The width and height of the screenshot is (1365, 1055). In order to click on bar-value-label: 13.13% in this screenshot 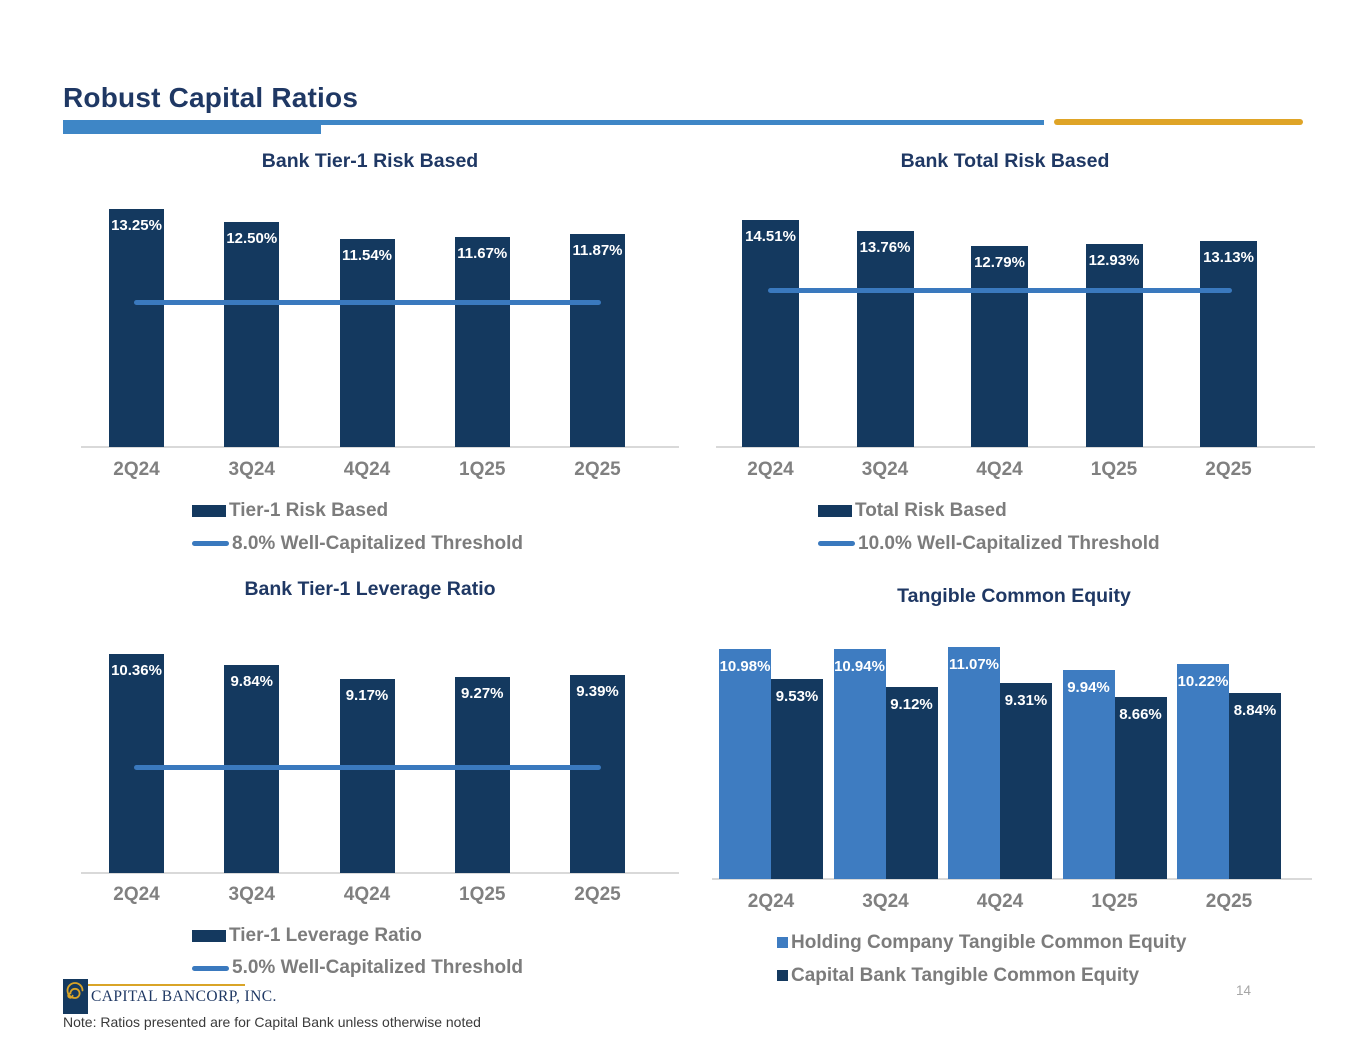, I will do `click(1228, 258)`.